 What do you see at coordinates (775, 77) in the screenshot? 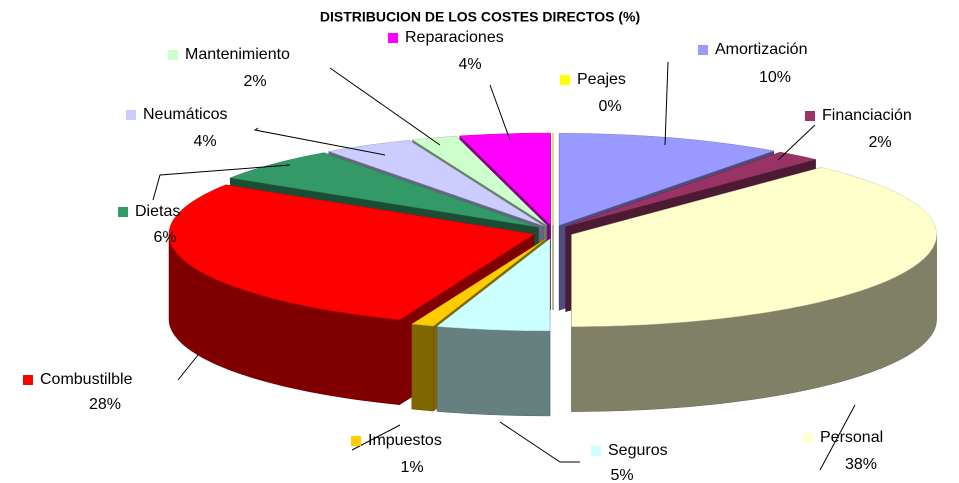
I see `slice-value-label: 10%` at bounding box center [775, 77].